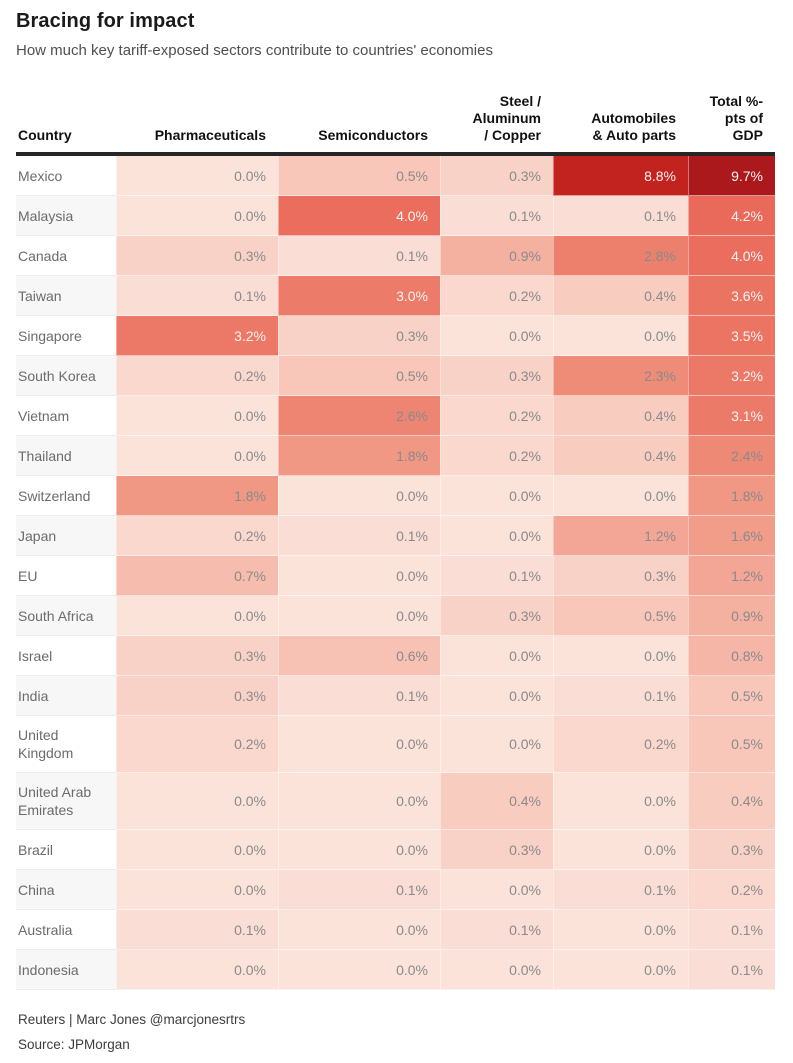 The height and width of the screenshot is (1063, 793). What do you see at coordinates (66, 801) in the screenshot?
I see `country-label: United Arab Emirates` at bounding box center [66, 801].